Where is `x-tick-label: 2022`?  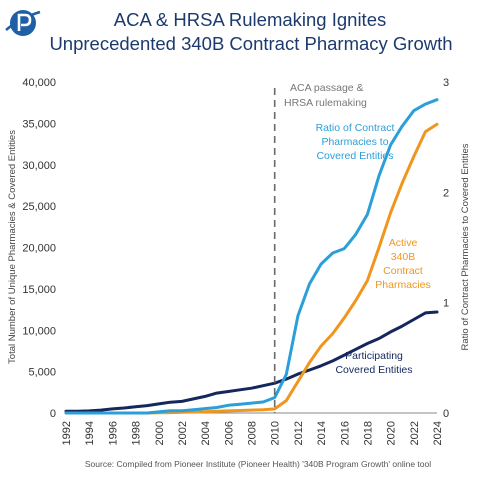 x-tick-label: 2022 is located at coordinates (415, 433).